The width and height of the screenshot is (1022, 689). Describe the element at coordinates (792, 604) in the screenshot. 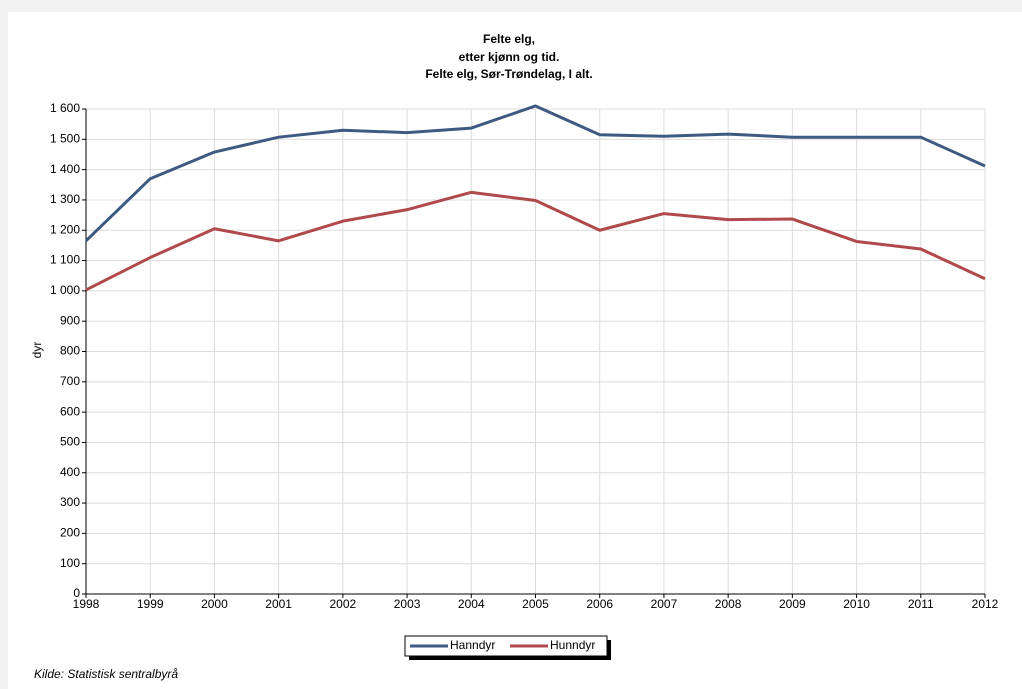

I see `x-tick-label: 2009` at that location.